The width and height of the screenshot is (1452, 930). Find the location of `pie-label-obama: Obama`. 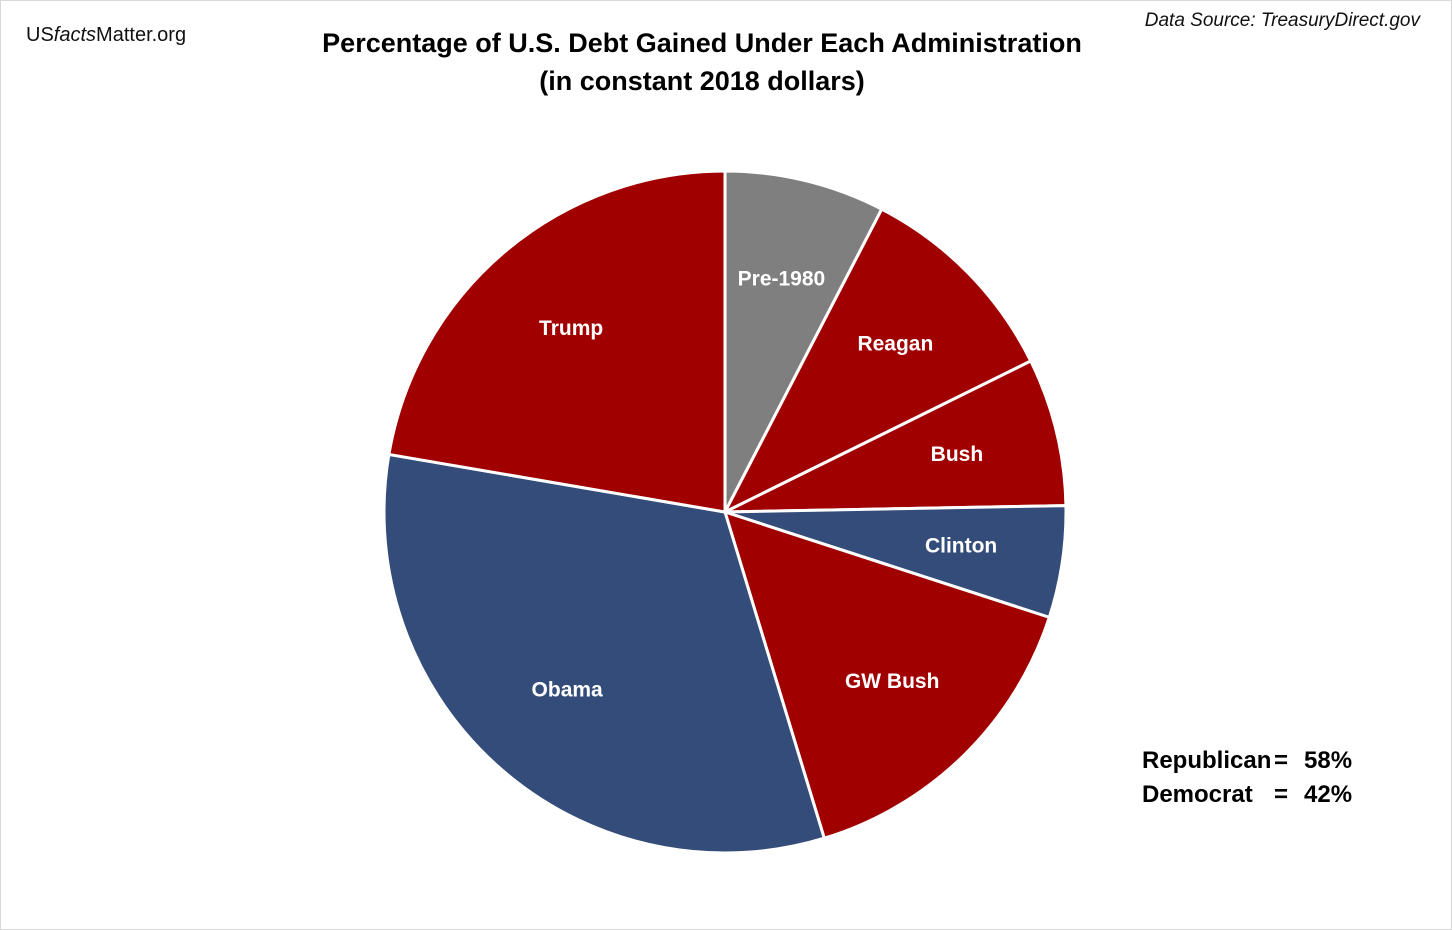

pie-label-obama: Obama is located at coordinates (568, 690).